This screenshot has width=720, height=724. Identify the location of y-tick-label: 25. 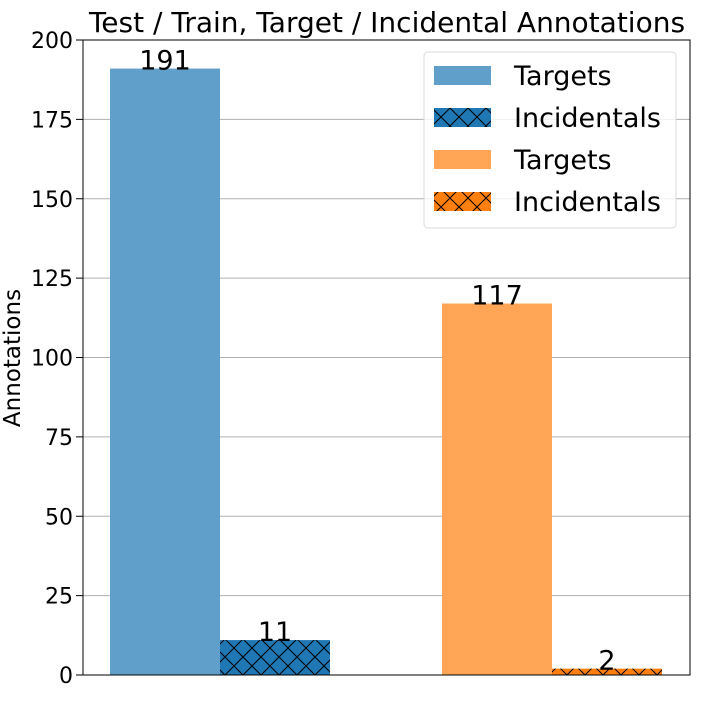
(59, 597).